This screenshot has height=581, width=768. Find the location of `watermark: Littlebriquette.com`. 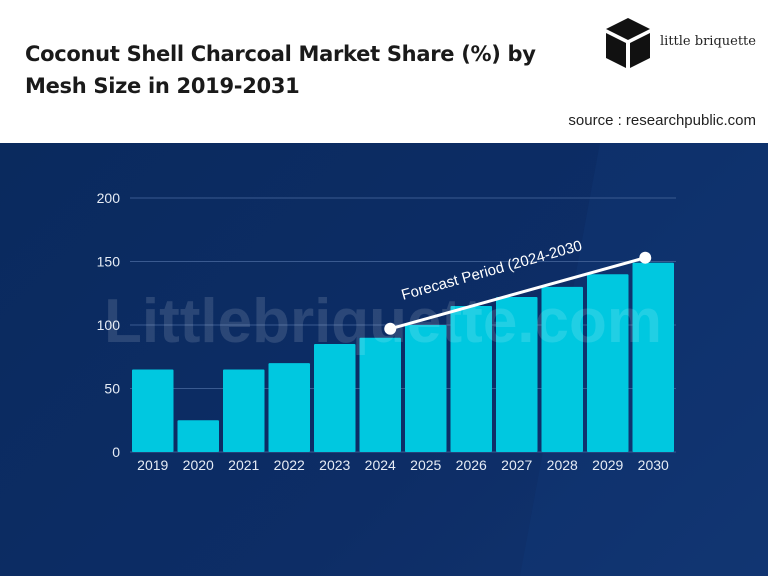

watermark: Littlebriquette.com is located at coordinates (383, 321).